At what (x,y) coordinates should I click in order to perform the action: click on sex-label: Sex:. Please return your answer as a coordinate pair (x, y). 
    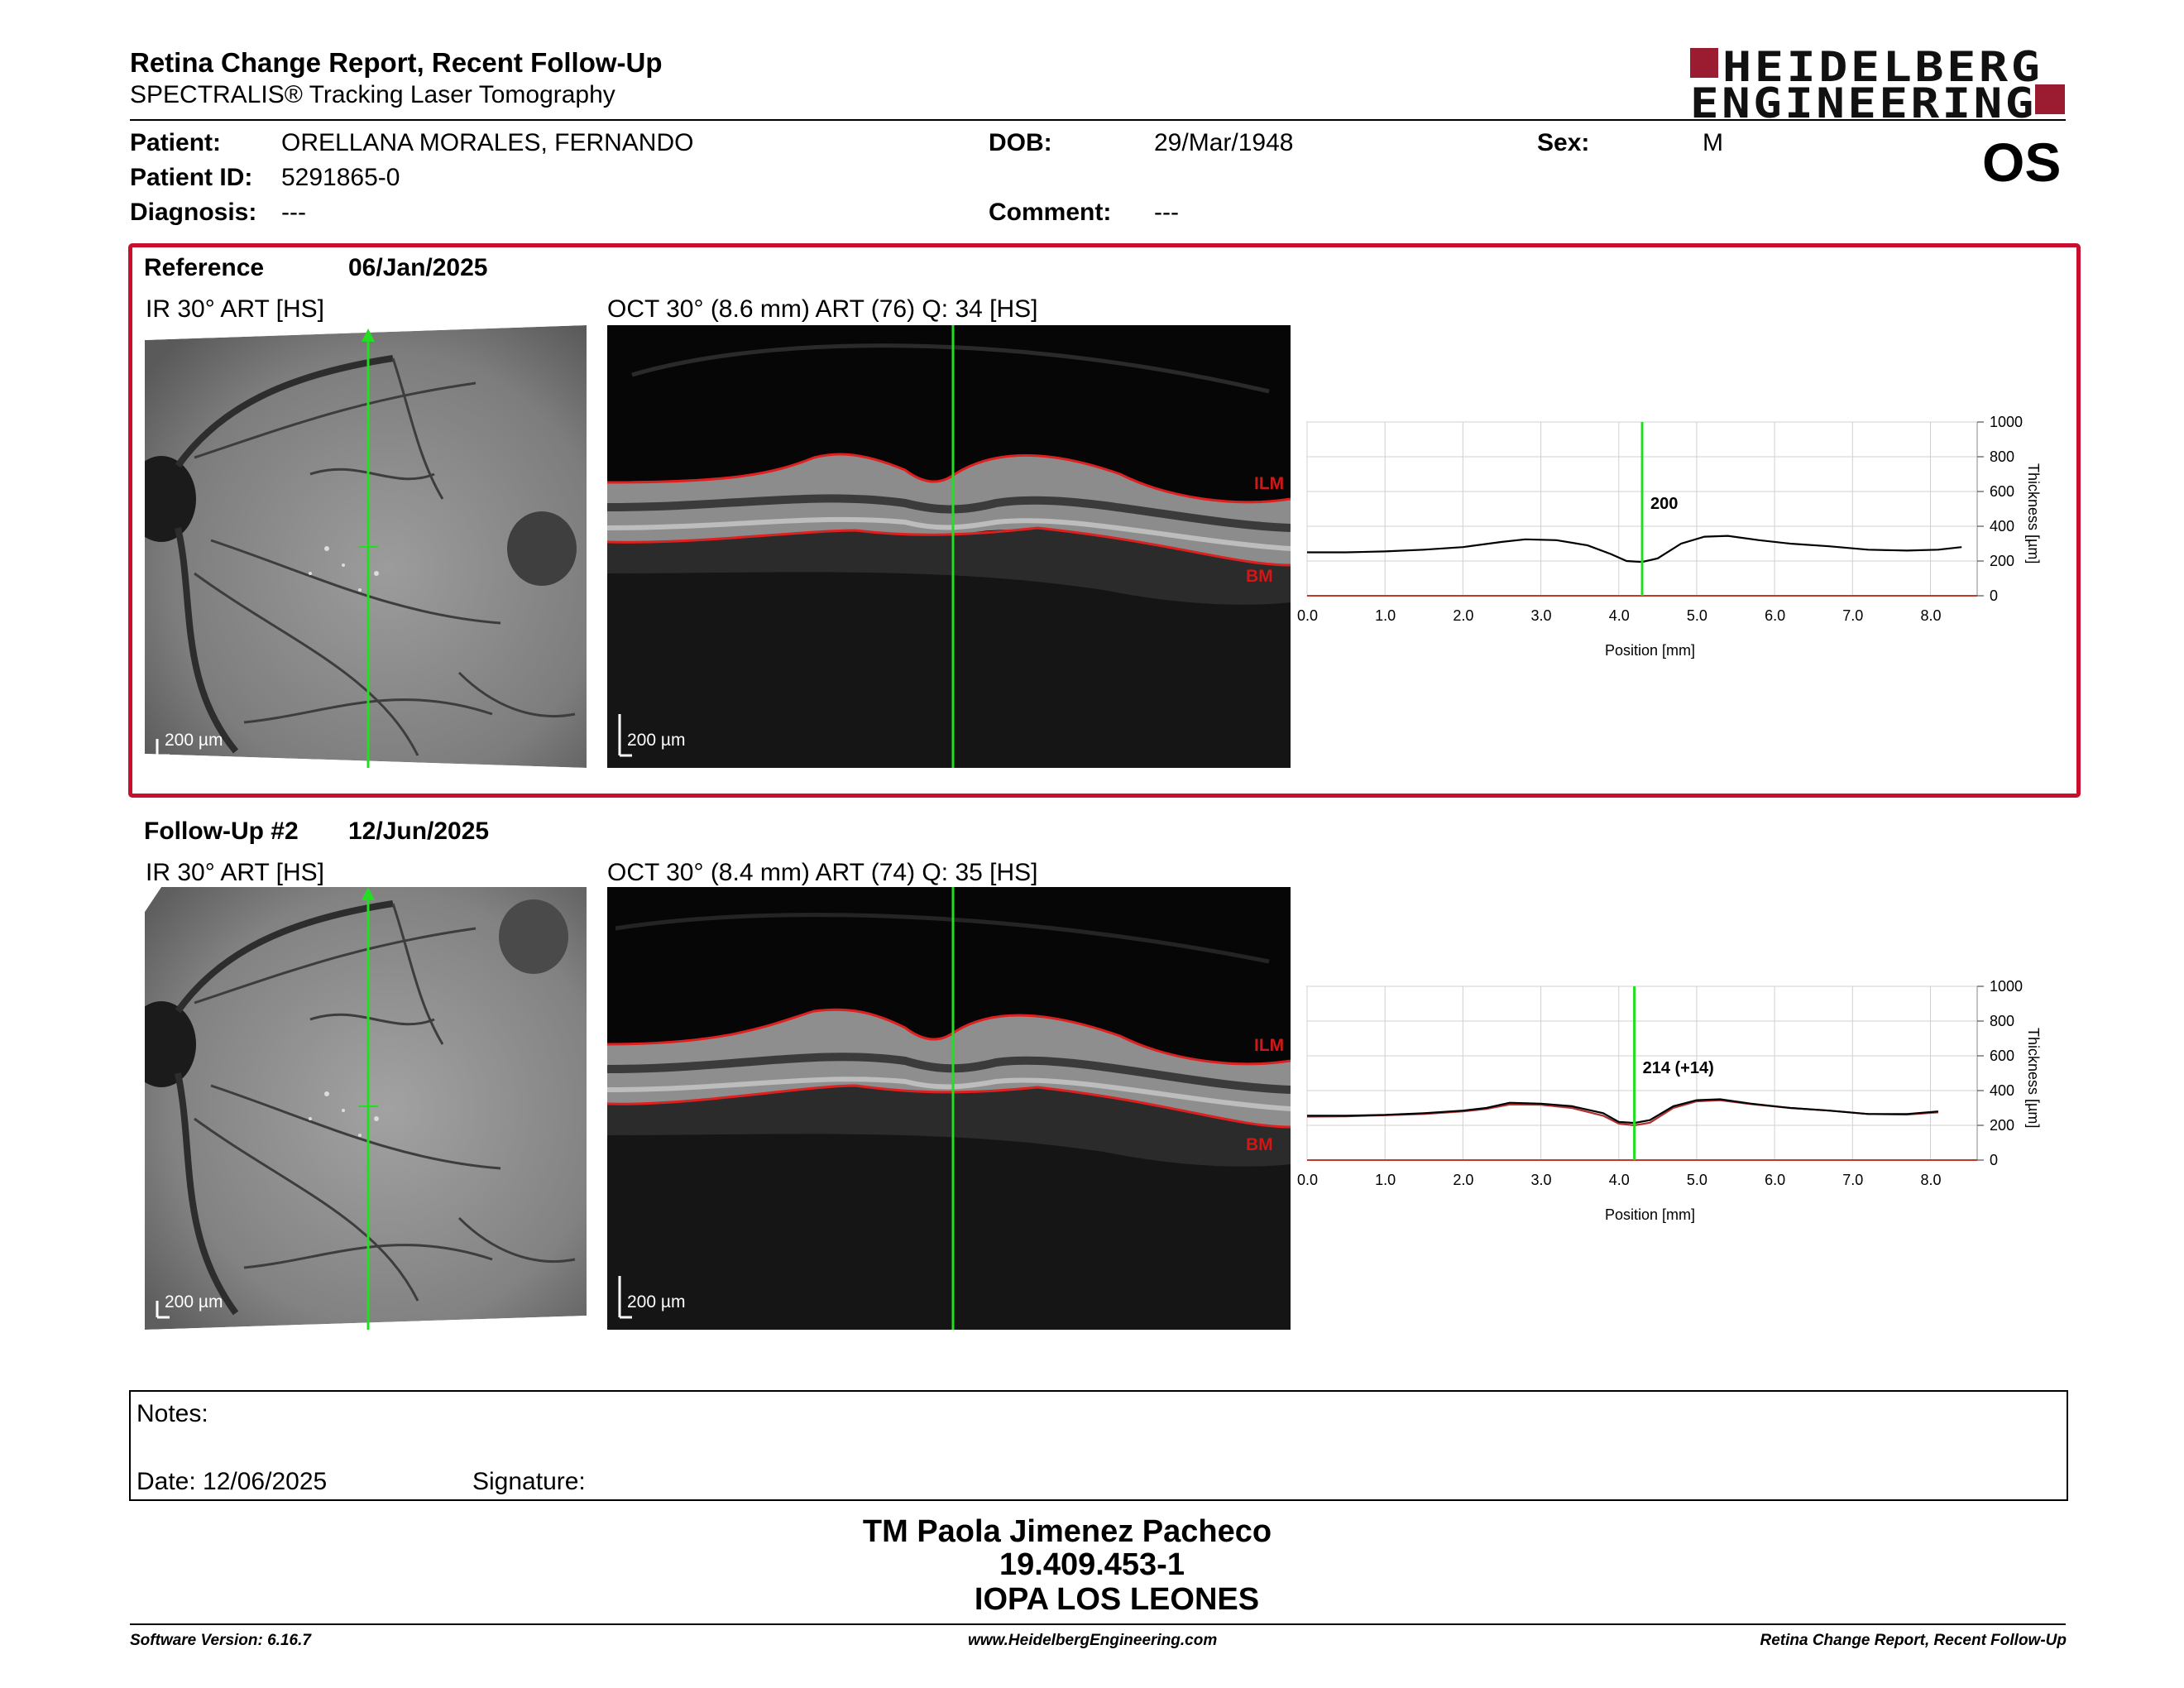
    Looking at the image, I should click on (1563, 142).